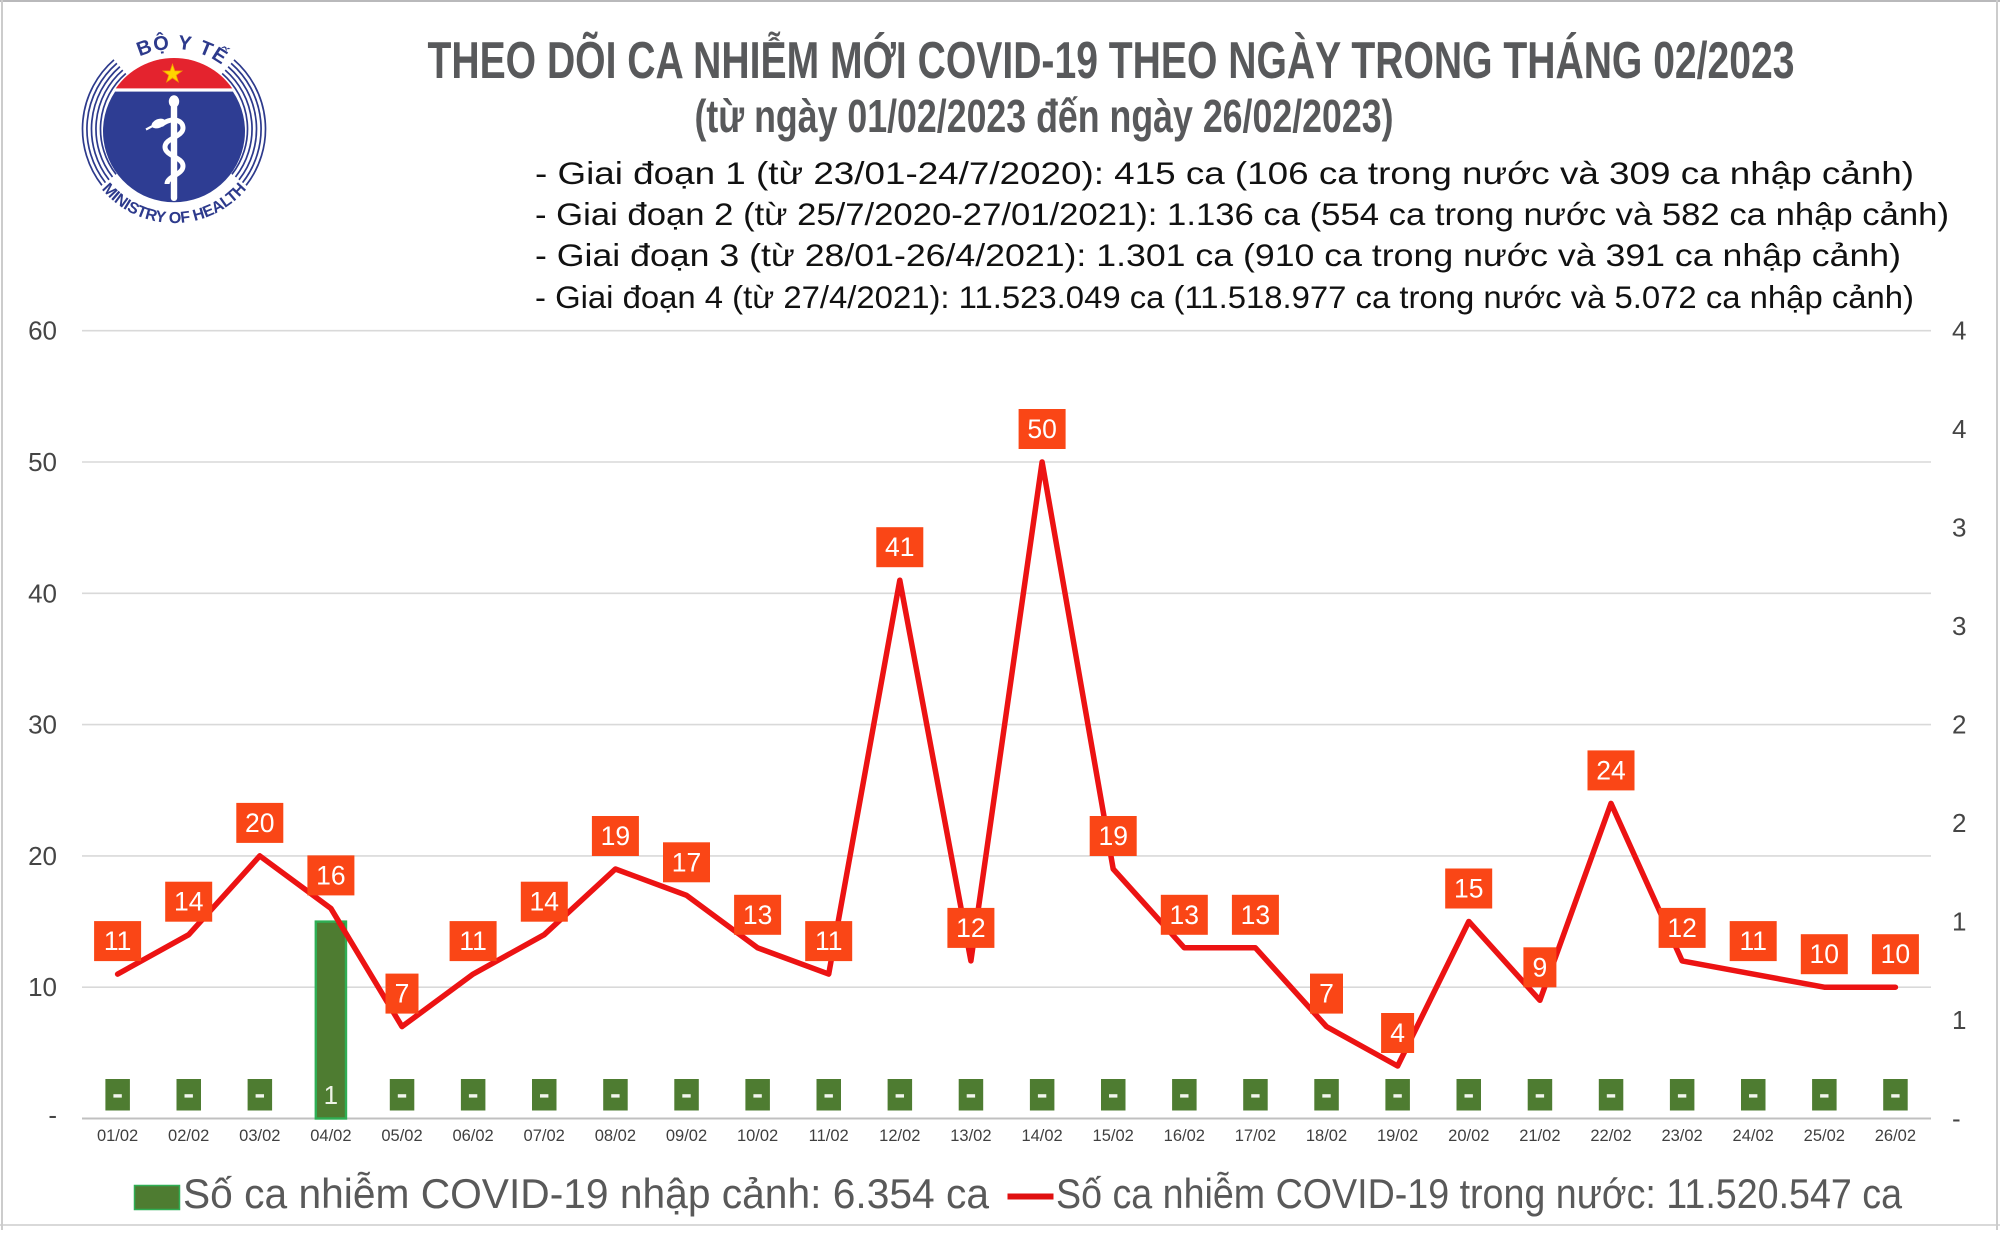  What do you see at coordinates (1753, 1136) in the screenshot?
I see `svg-text: 24/02` at bounding box center [1753, 1136].